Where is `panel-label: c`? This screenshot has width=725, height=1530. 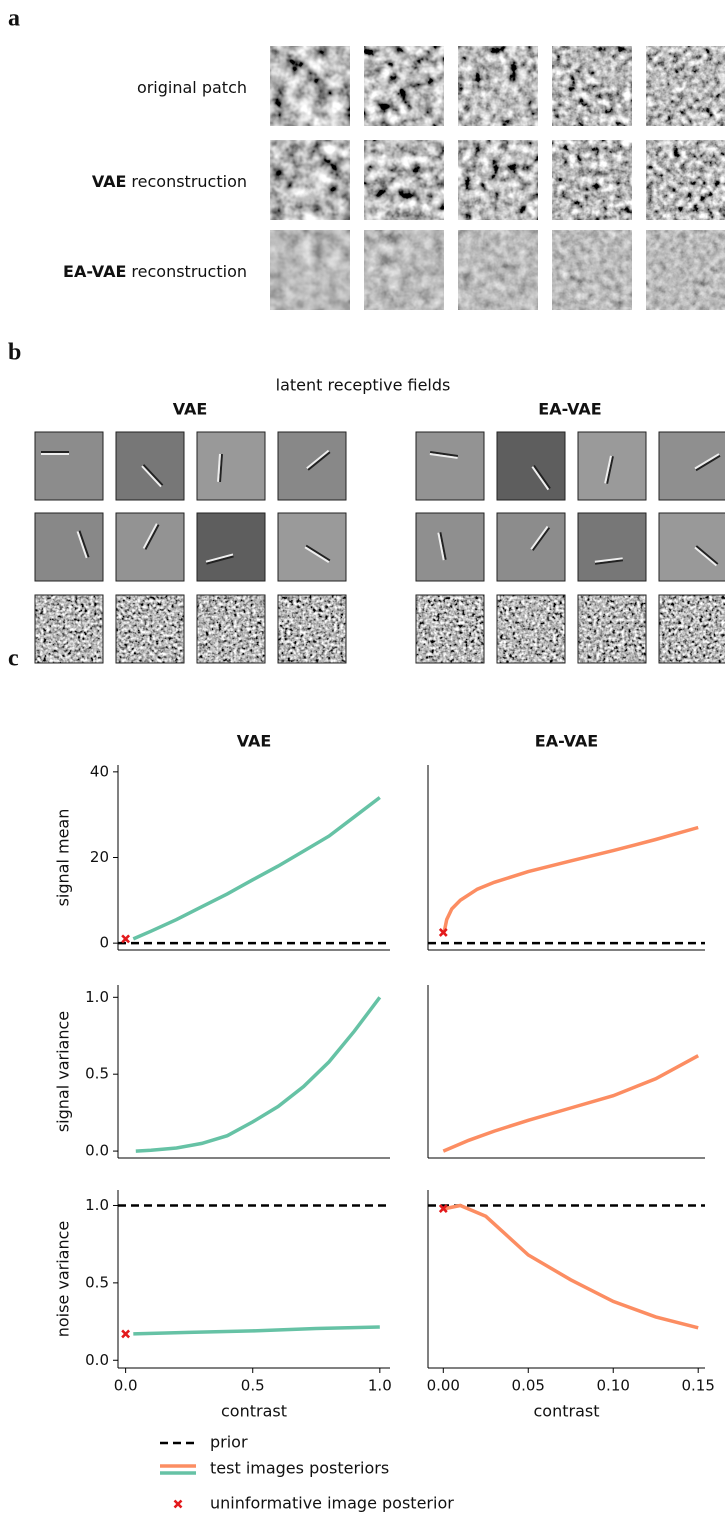 panel-label: c is located at coordinates (13, 659).